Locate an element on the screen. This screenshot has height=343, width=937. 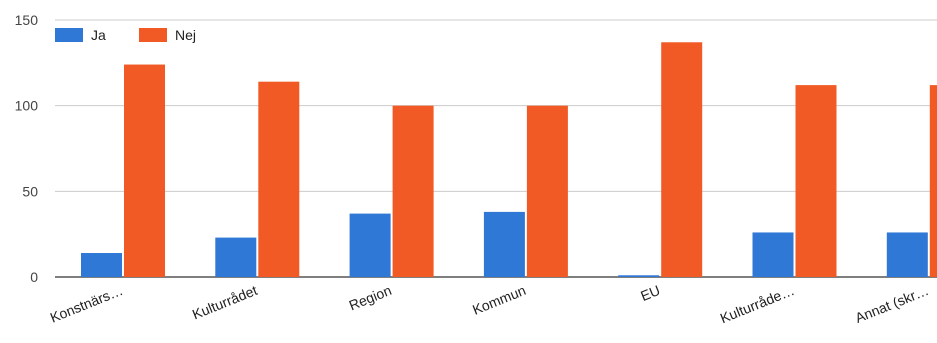
legend-swatch-nej is located at coordinates (153, 35).